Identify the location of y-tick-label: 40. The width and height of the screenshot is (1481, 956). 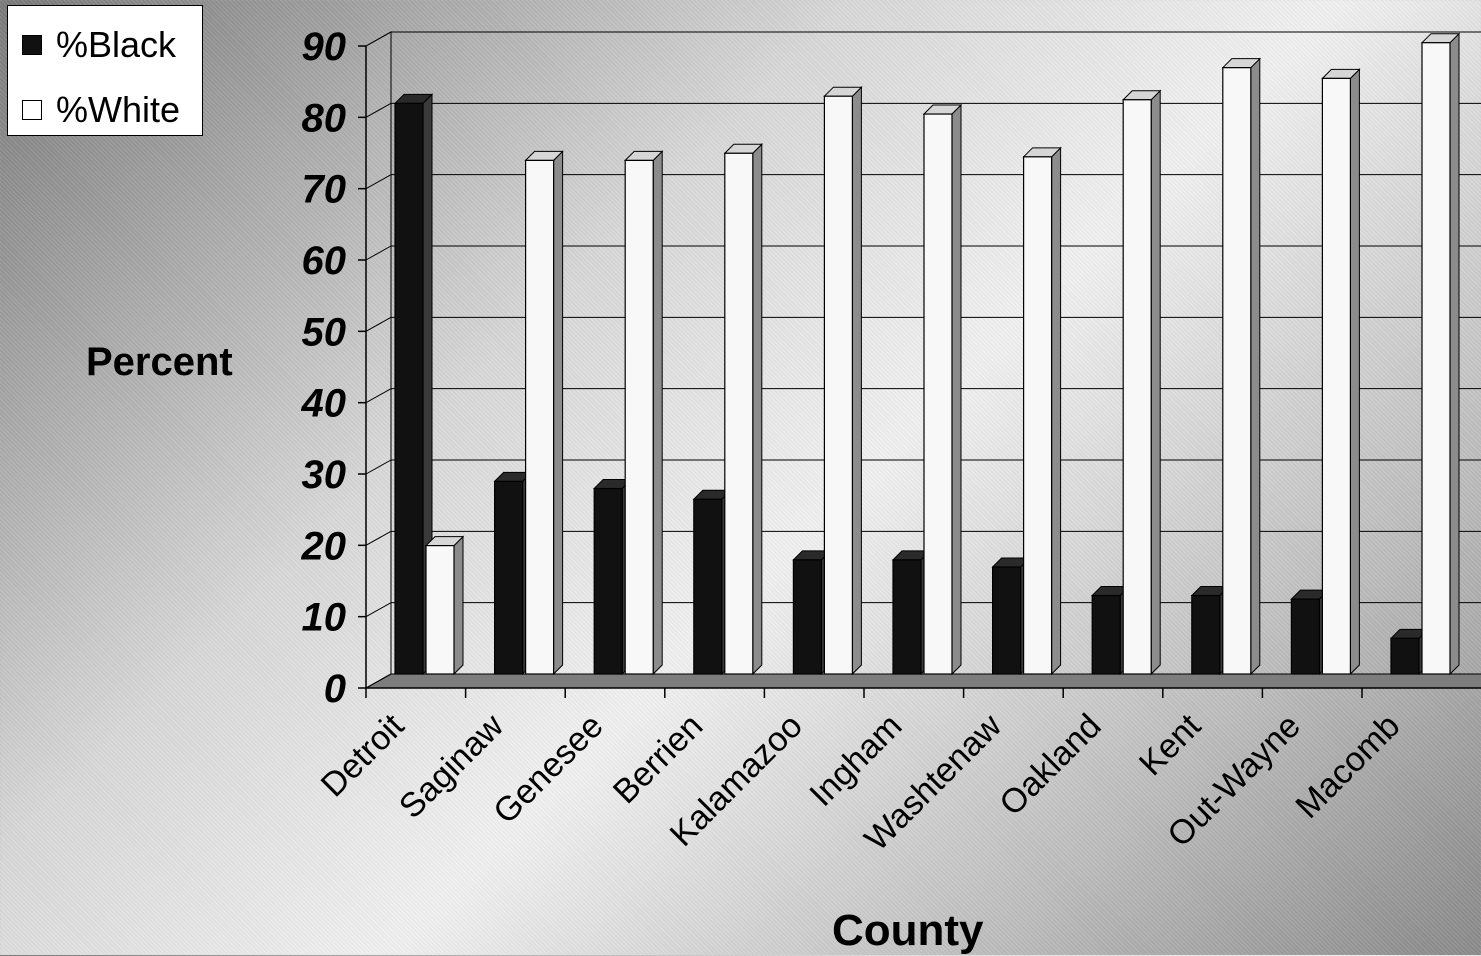
(324, 404).